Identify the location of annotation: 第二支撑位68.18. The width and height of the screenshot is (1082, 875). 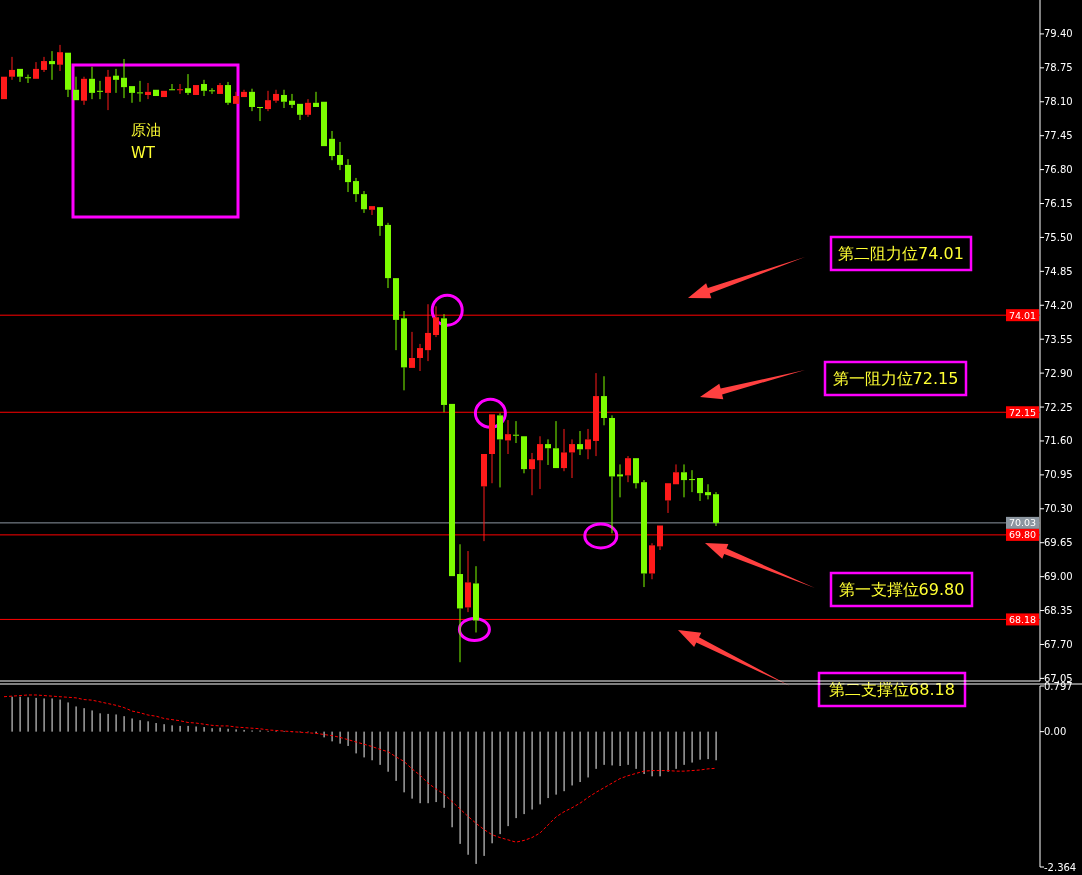
(892, 689).